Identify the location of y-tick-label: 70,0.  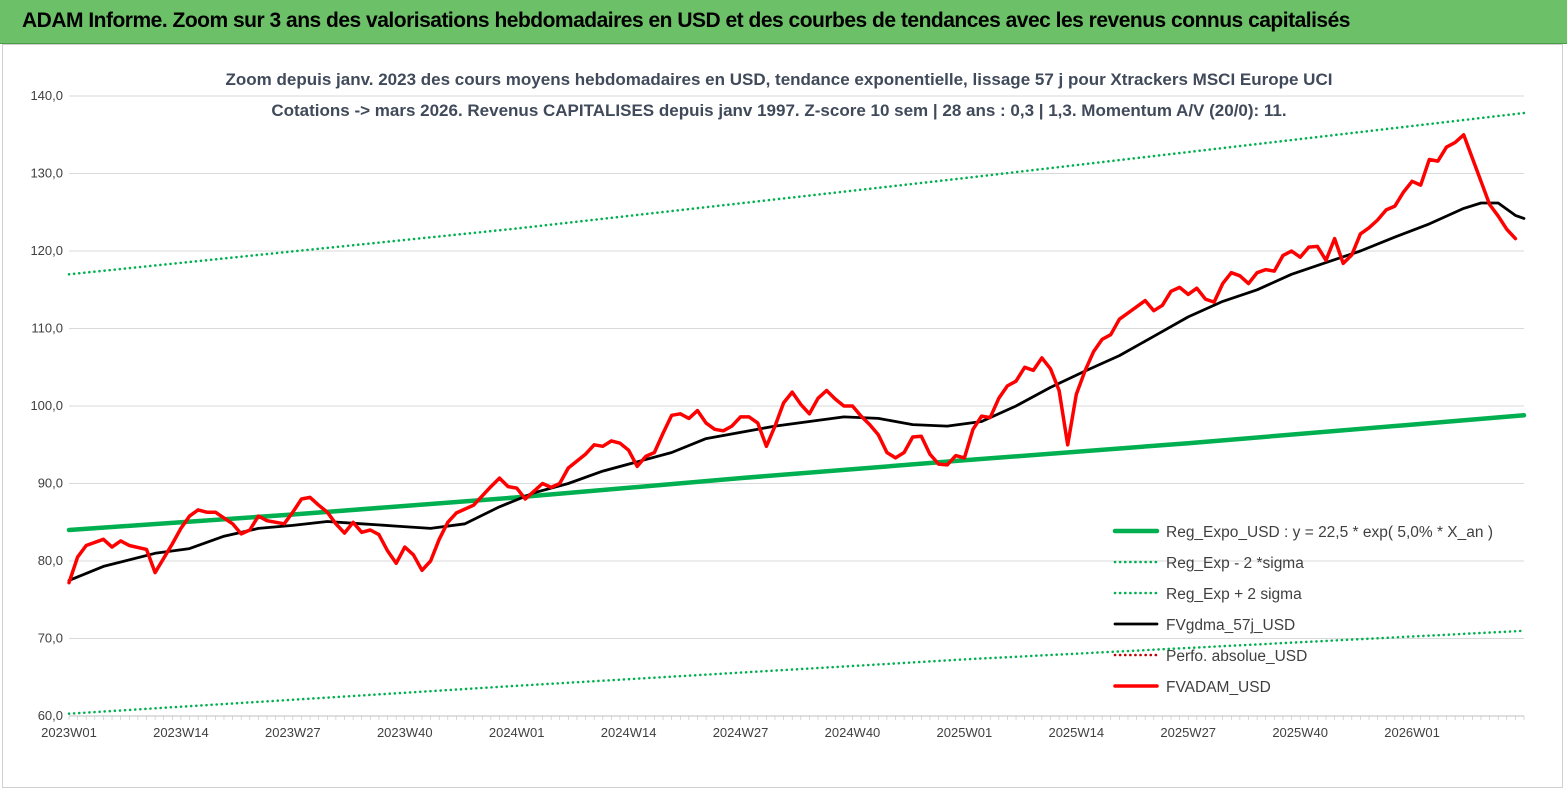
(50, 638).